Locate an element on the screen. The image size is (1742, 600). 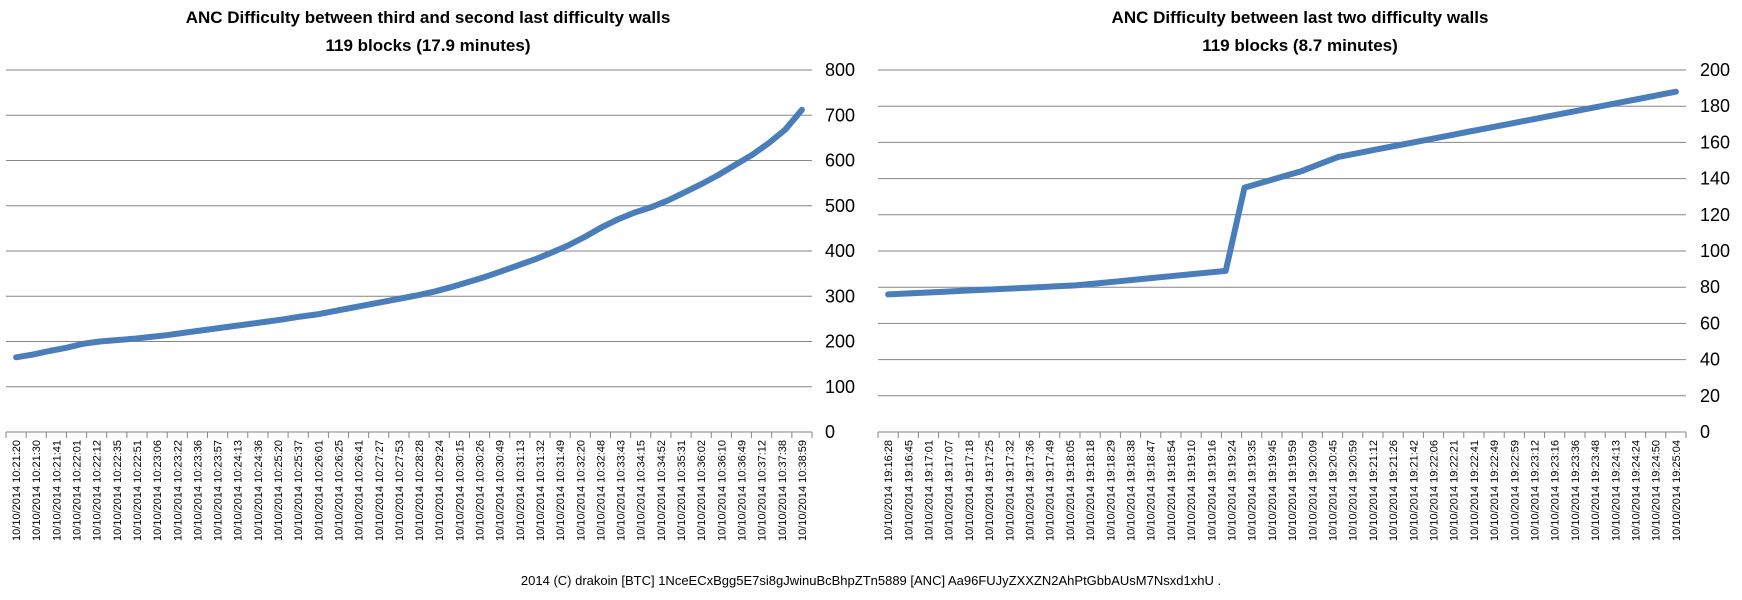
chart2-xtick-label: 10/10/2014 19:24:13 is located at coordinates (1616, 490).